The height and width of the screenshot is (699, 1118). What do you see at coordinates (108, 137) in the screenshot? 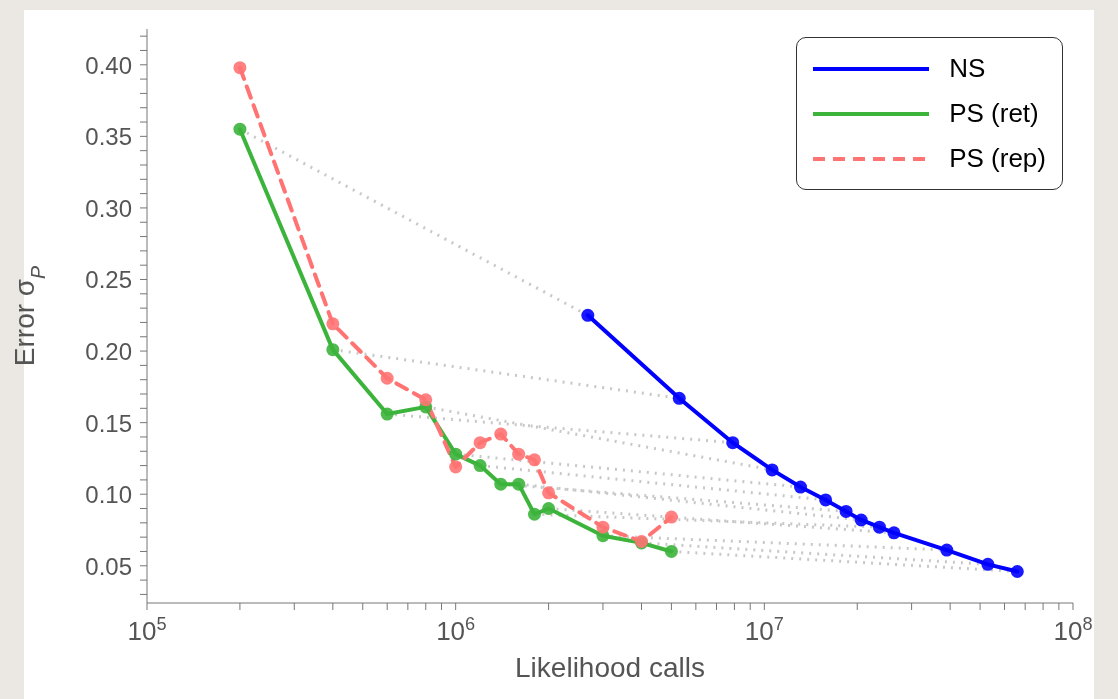
I see `y-tick-label: 0.35` at bounding box center [108, 137].